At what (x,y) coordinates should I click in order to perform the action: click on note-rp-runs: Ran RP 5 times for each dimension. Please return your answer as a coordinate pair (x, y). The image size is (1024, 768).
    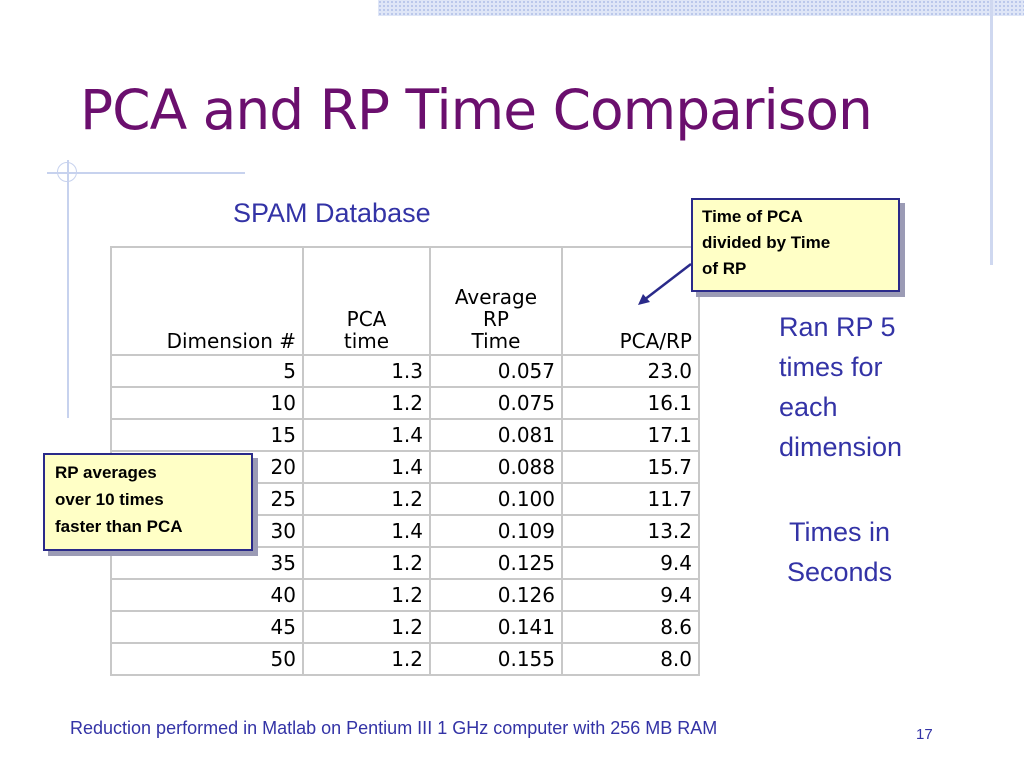
    Looking at the image, I should click on (841, 387).